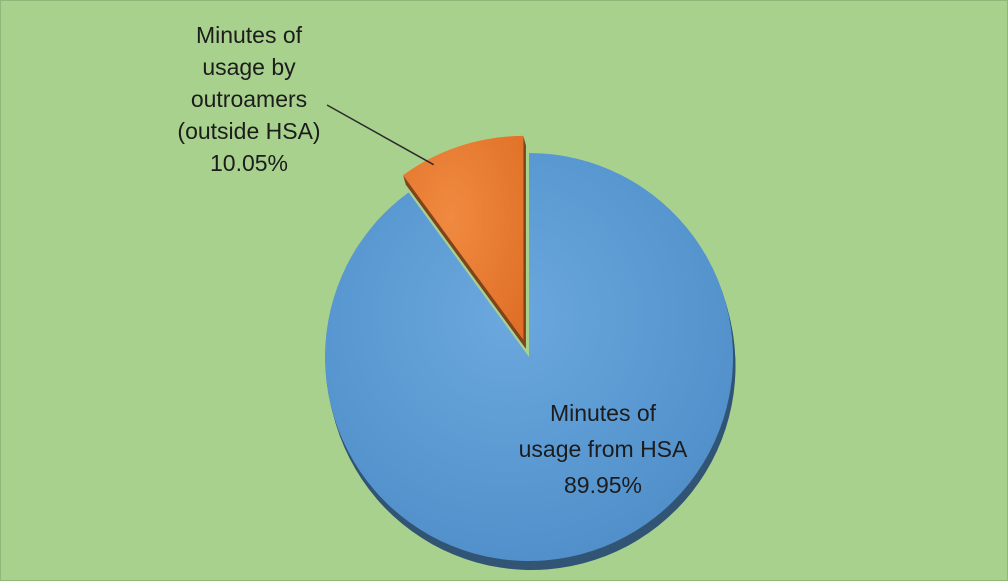 The width and height of the screenshot is (1008, 581). I want to click on slice-label-line: outroamers, so click(249, 99).